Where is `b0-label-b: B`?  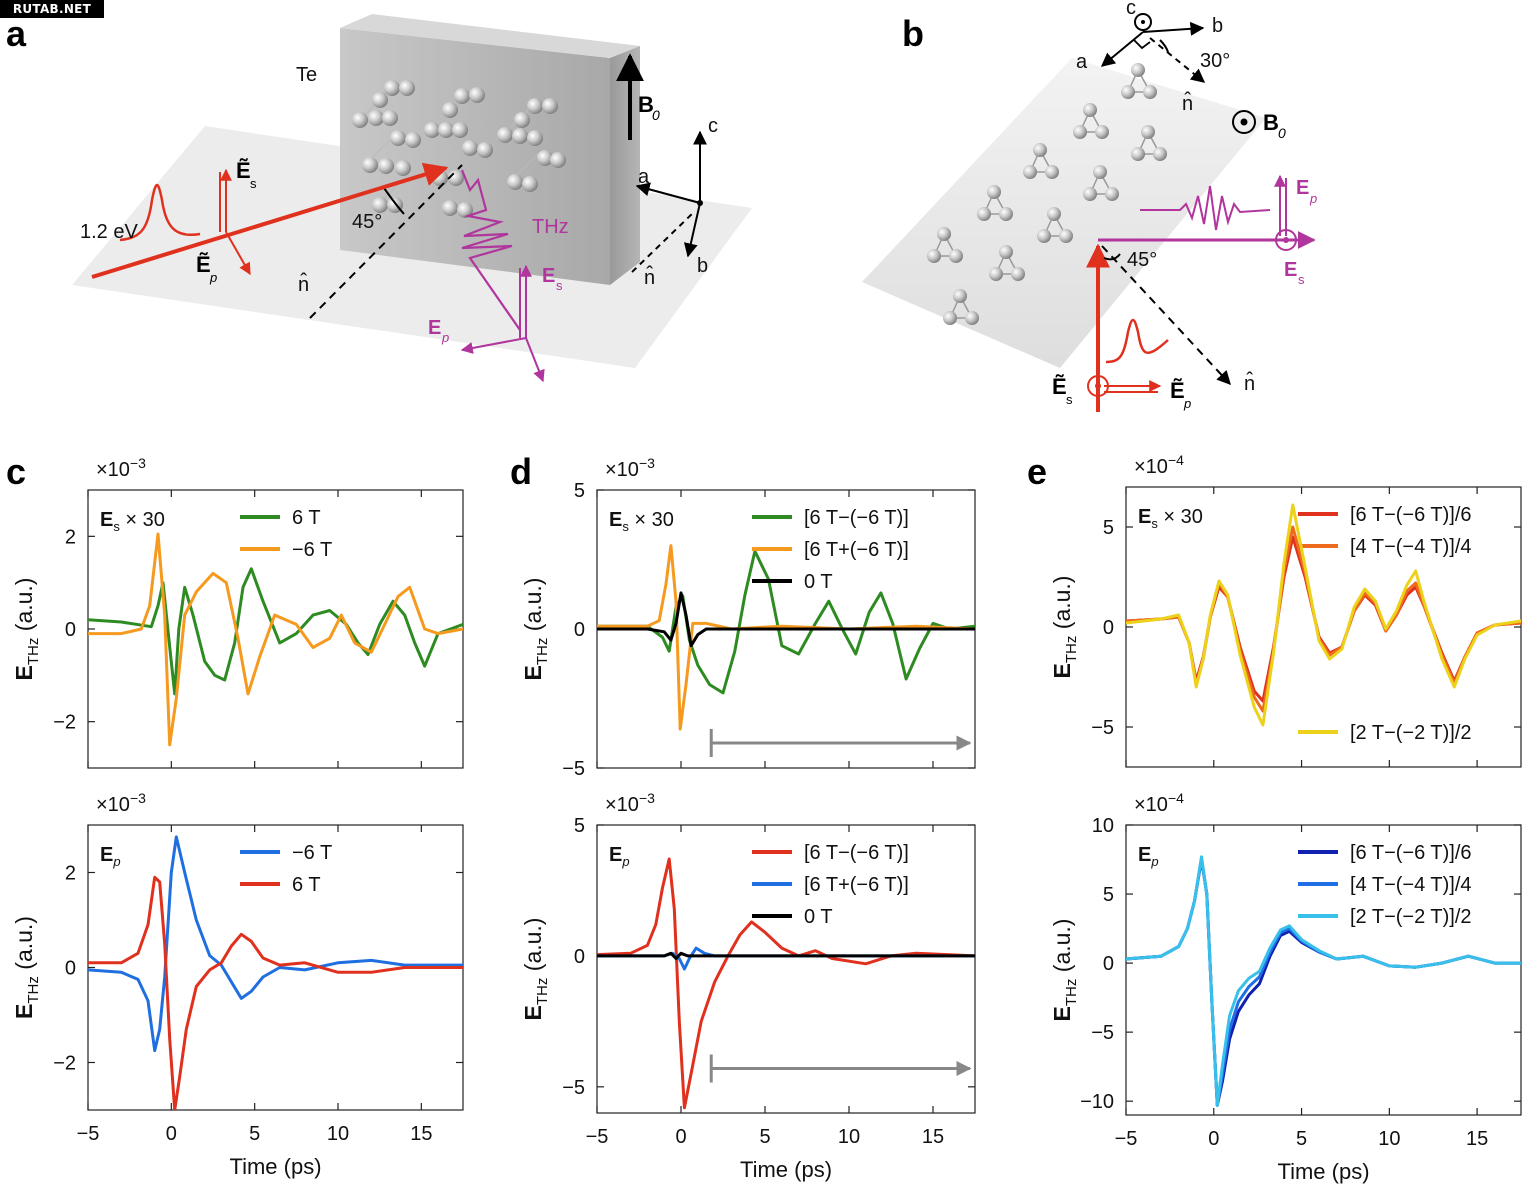 b0-label-b: B is located at coordinates (1271, 122).